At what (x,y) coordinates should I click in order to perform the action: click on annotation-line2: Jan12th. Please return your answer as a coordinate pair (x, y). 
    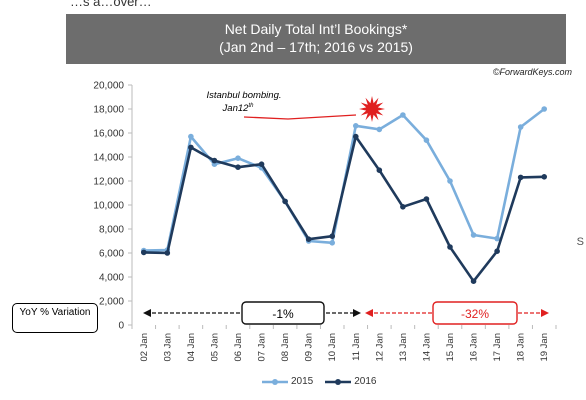
    Looking at the image, I should click on (238, 108).